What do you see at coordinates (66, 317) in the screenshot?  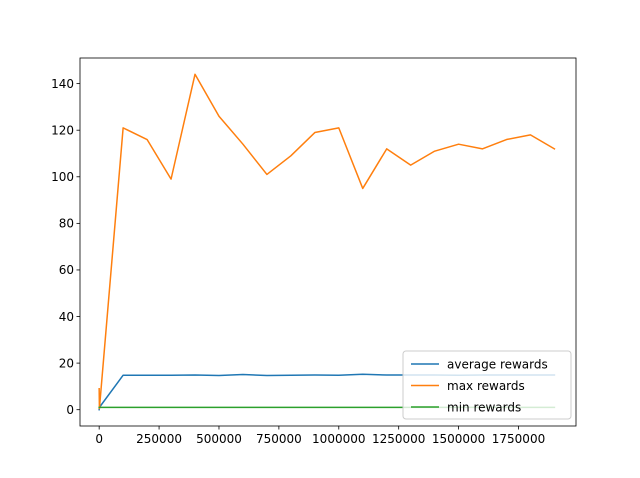 I see `y-tick-label: 40` at bounding box center [66, 317].